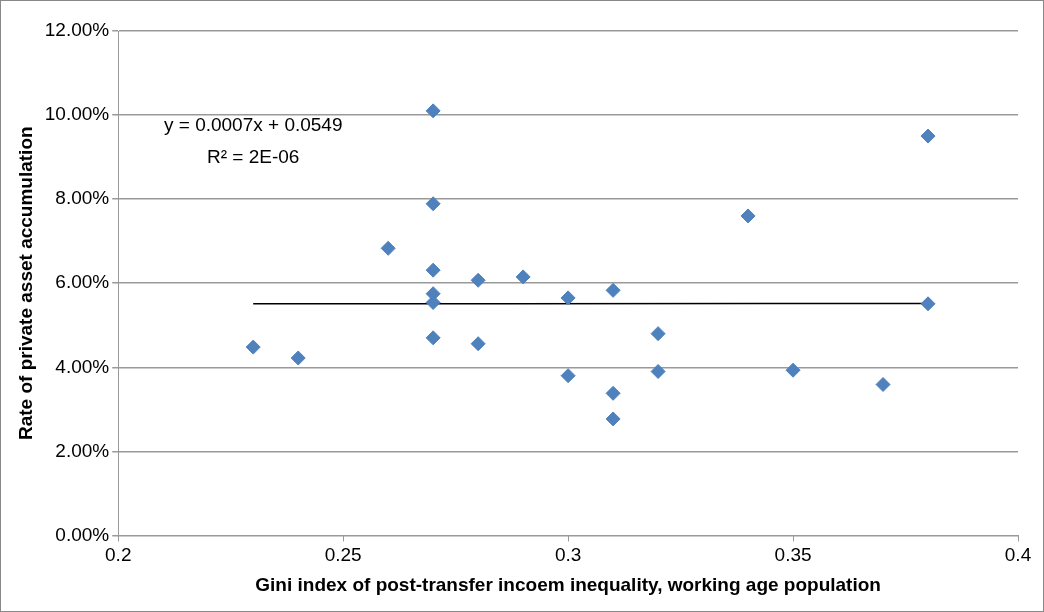  What do you see at coordinates (82, 534) in the screenshot?
I see `y-tick-label: 0.00%` at bounding box center [82, 534].